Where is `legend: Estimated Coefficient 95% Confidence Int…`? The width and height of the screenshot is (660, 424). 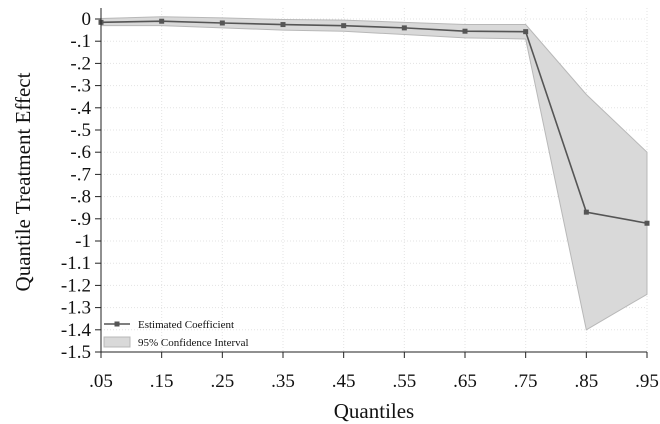
legend: Estimated Coefficient 95% Confidence Int… is located at coordinates (176, 334).